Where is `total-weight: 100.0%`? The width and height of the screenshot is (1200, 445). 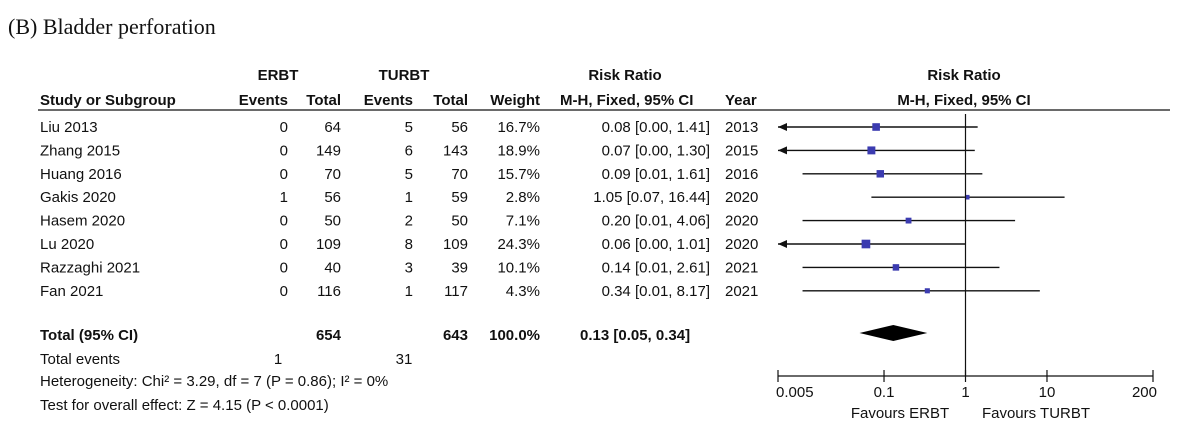 total-weight: 100.0% is located at coordinates (514, 335).